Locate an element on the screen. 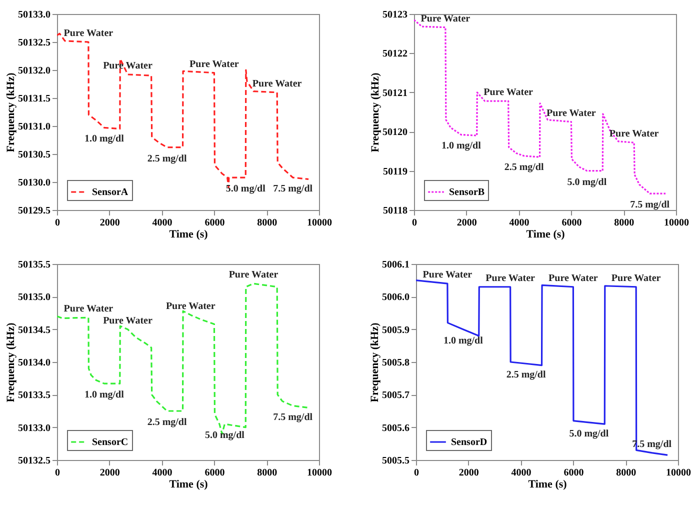  y-tick-label: 50131.0 is located at coordinates (34, 127).